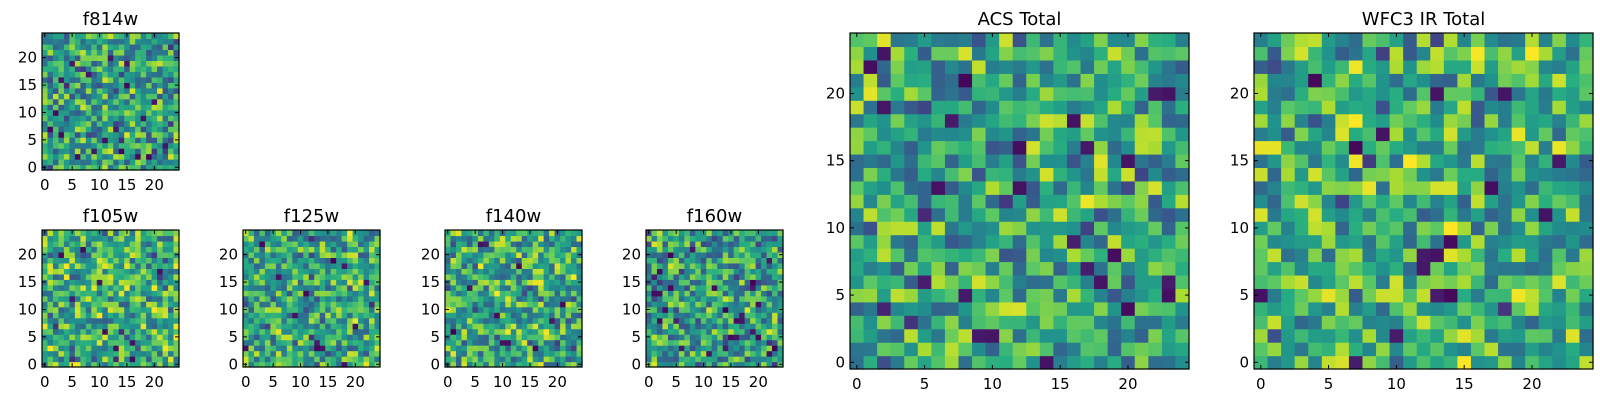  What do you see at coordinates (448, 382) in the screenshot?
I see `x-tick-label: 0` at bounding box center [448, 382].